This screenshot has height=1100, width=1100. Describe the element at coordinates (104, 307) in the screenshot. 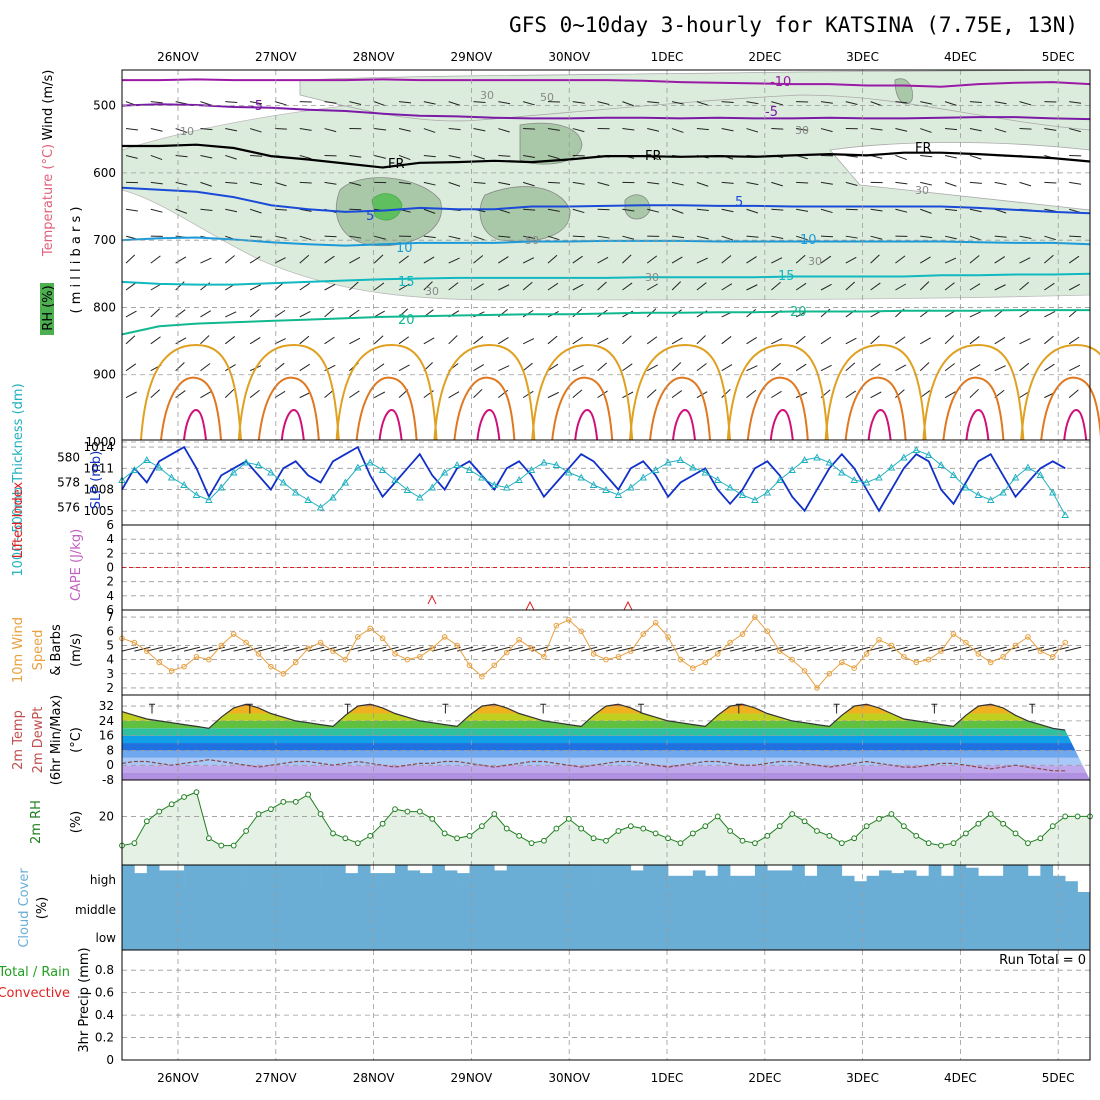

I see `pressure-tick-label: 800` at that location.